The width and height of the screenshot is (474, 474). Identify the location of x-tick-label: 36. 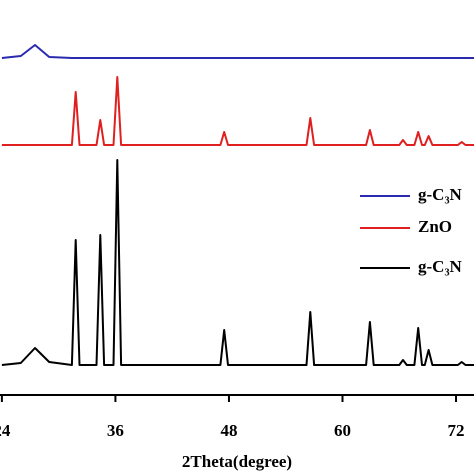
(115, 430).